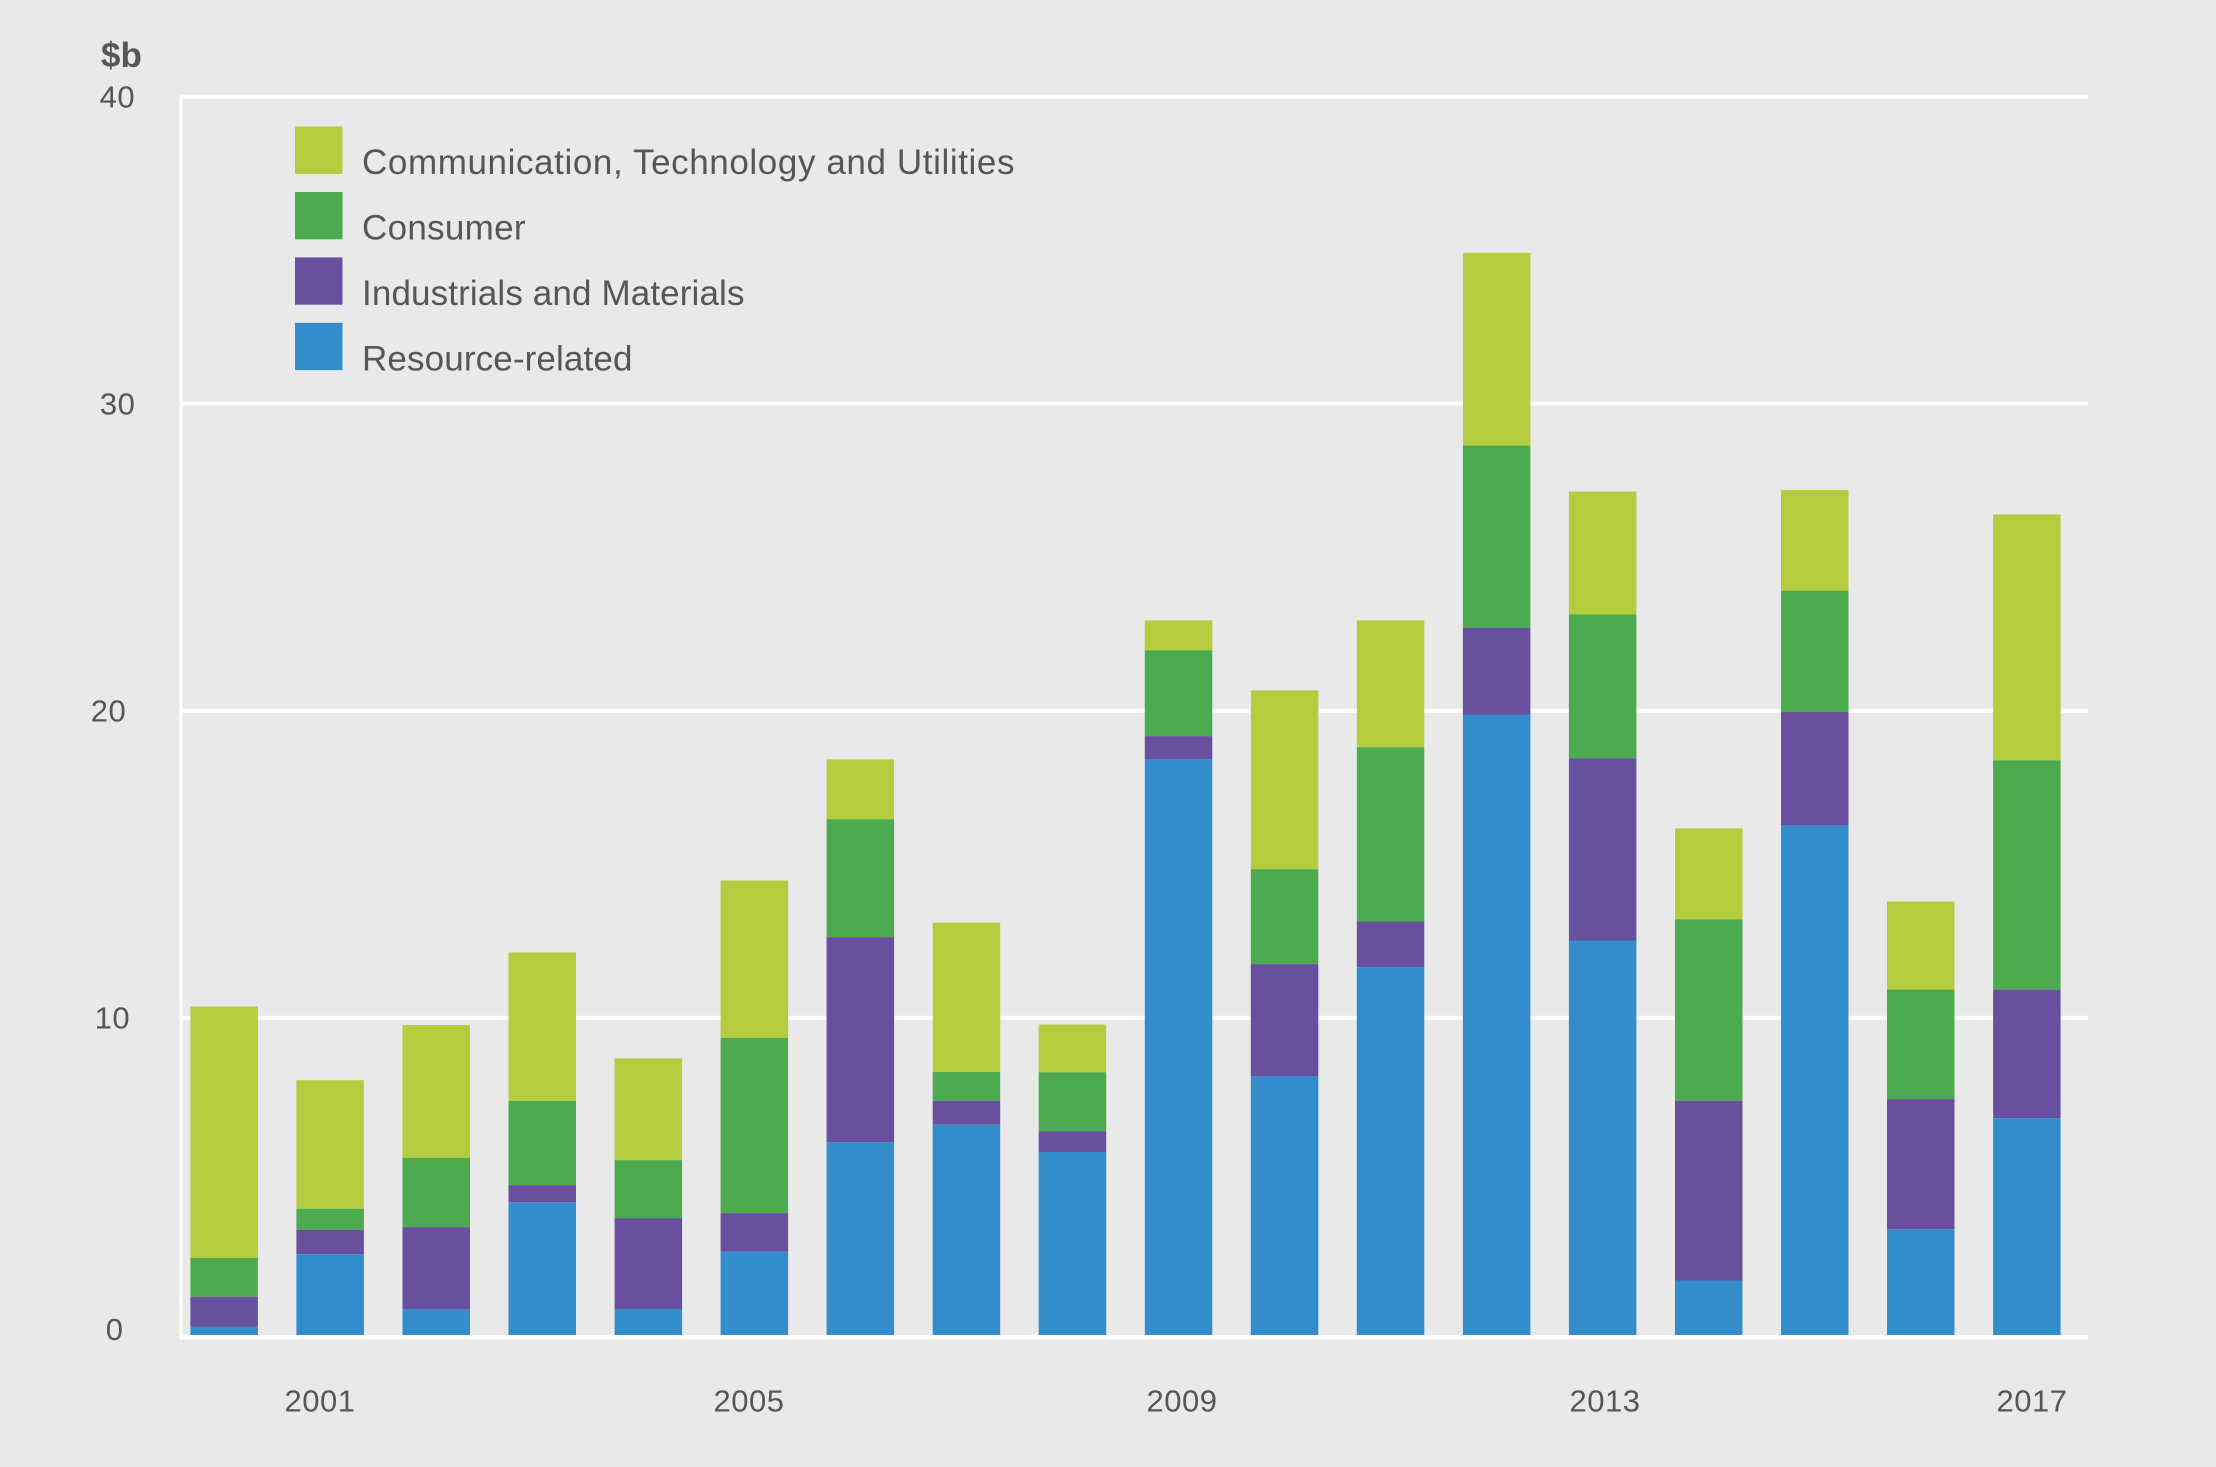 The image size is (2216, 1467). What do you see at coordinates (320, 1401) in the screenshot?
I see `svg-text: 2001` at bounding box center [320, 1401].